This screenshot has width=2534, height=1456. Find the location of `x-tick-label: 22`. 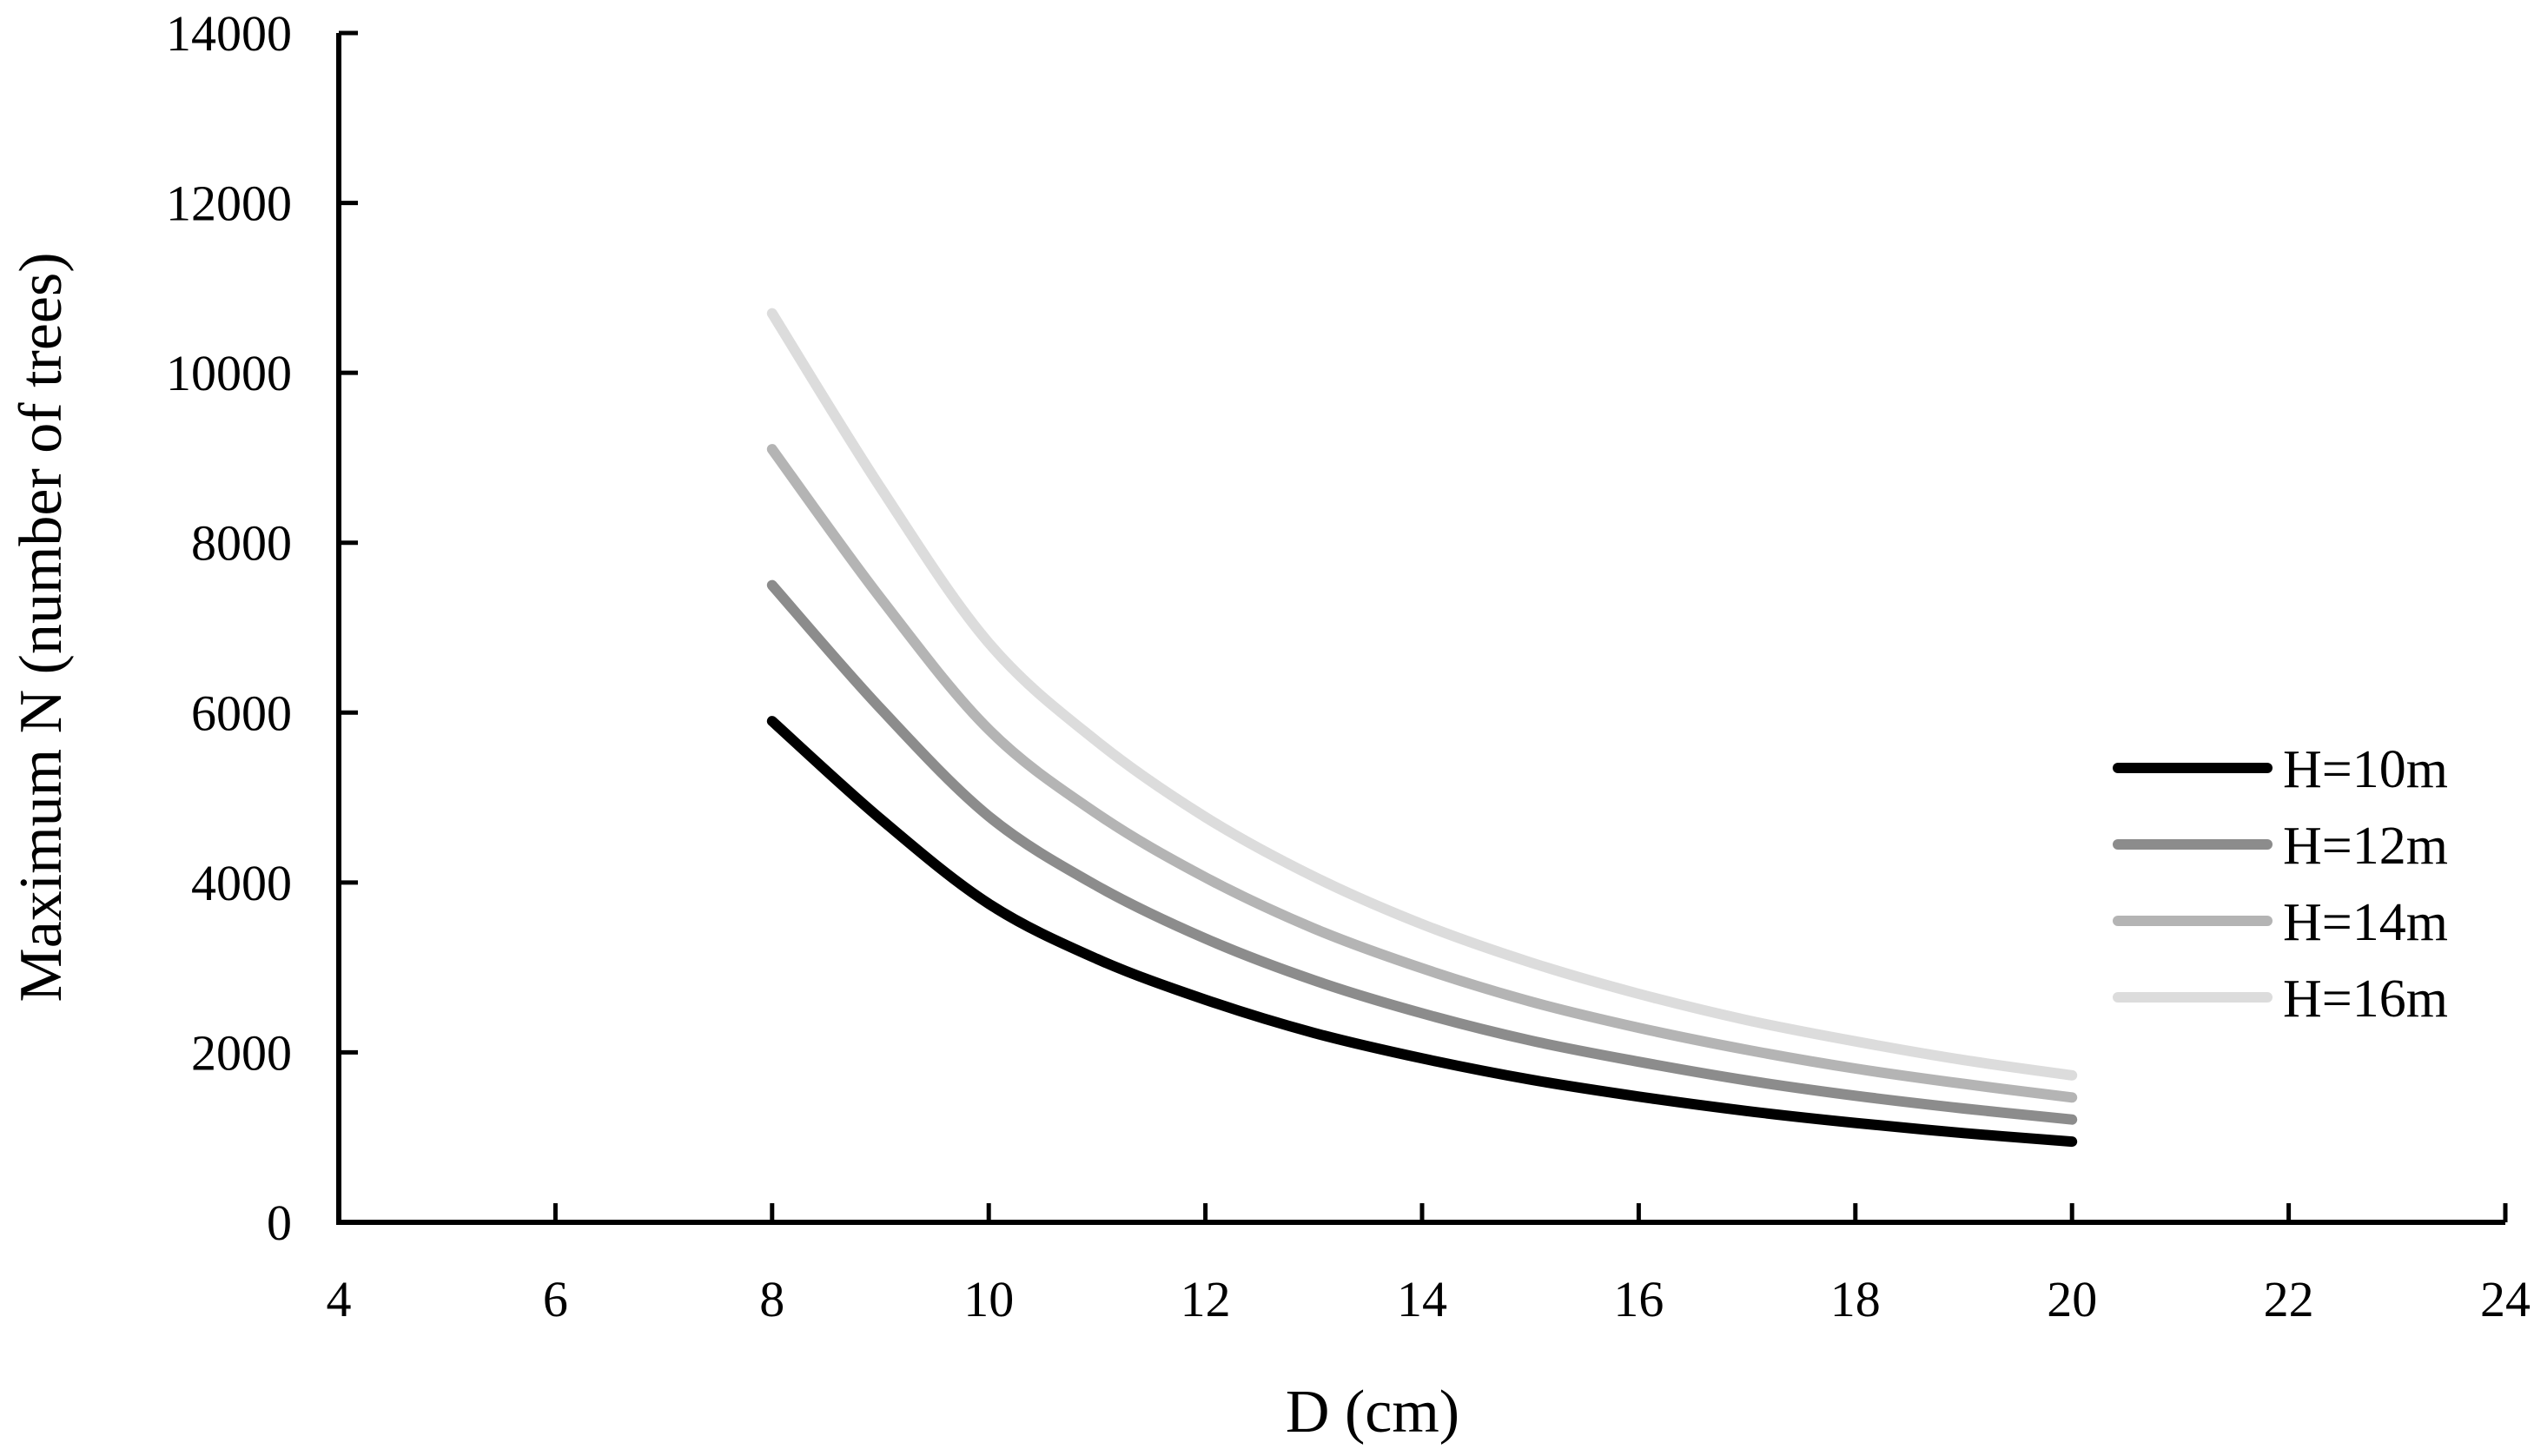

x-tick-label: 22 is located at coordinates (2289, 1299).